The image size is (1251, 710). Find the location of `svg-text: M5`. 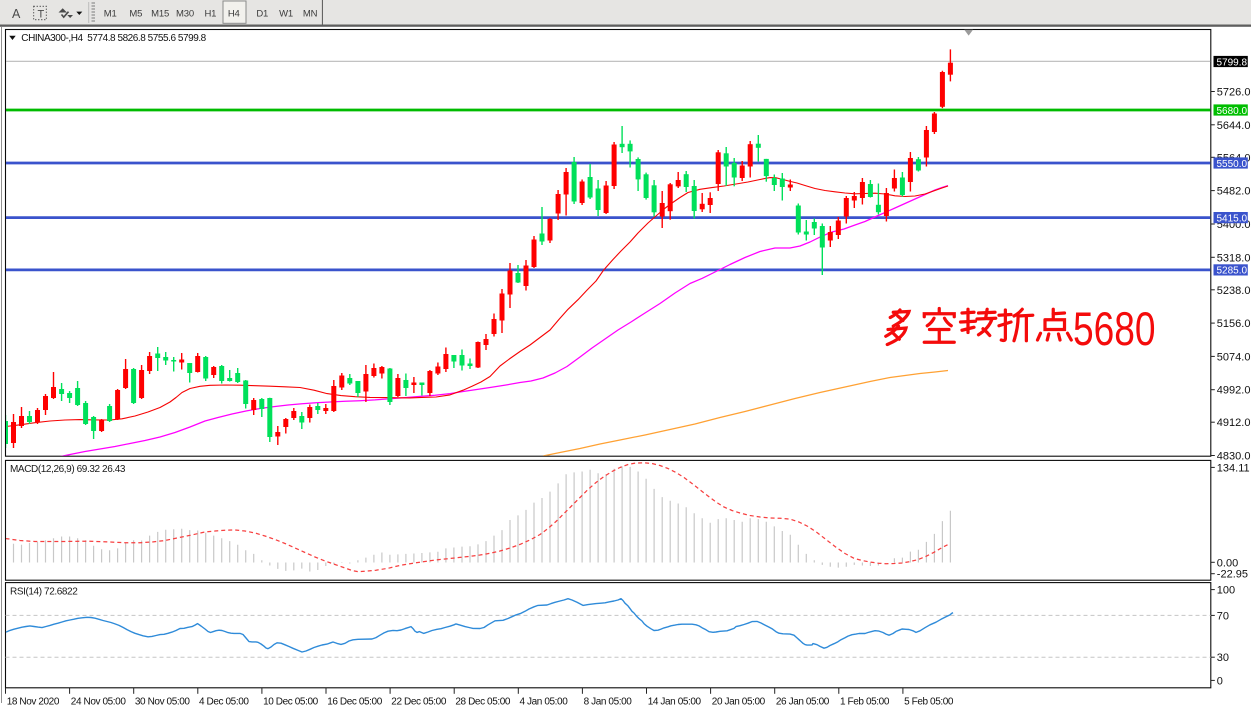

svg-text: M5 is located at coordinates (135, 14).